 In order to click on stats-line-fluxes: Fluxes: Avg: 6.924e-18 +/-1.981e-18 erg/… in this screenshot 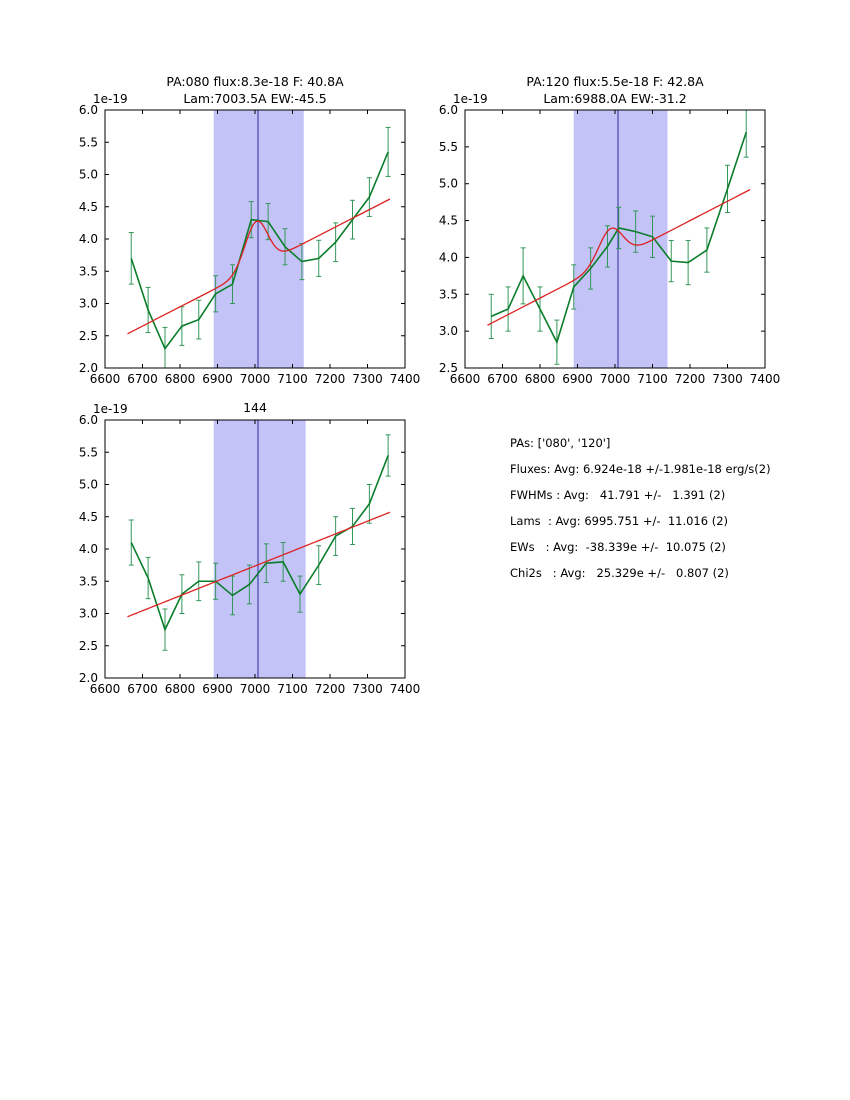, I will do `click(640, 469)`.